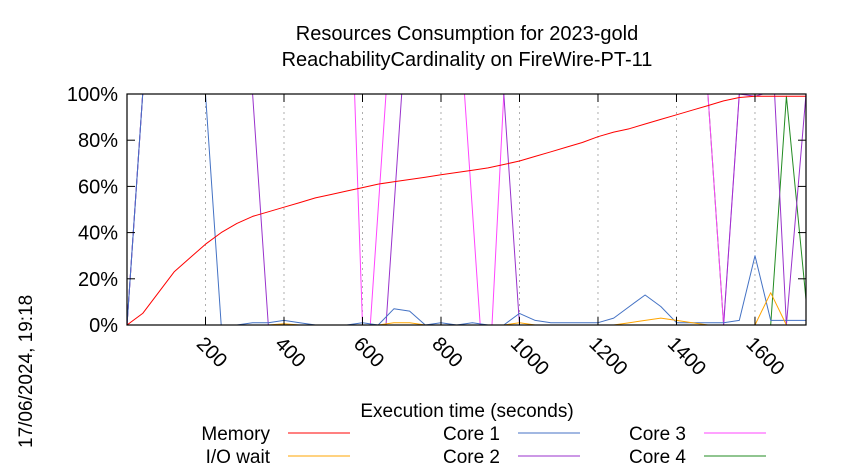  I want to click on legend-label: Core 1, so click(471, 434).